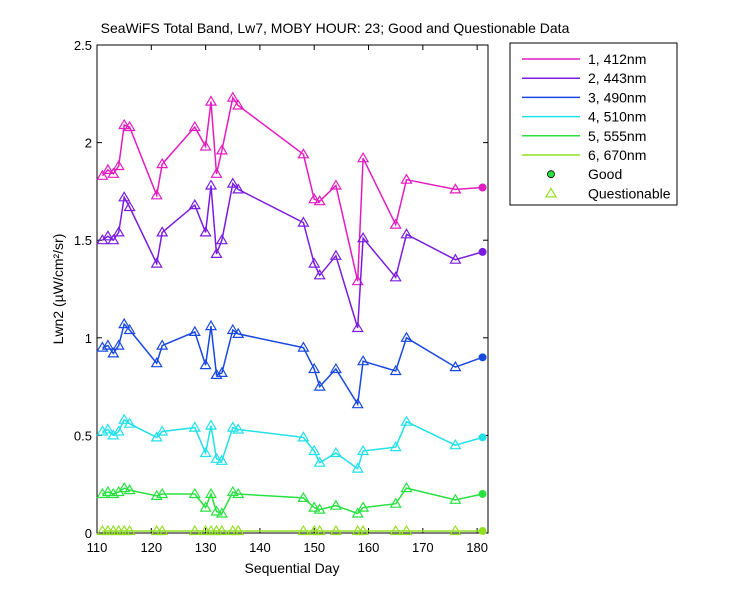 This screenshot has height=600, width=750. What do you see at coordinates (292, 568) in the screenshot?
I see `x-axis-title: Sequential Day` at bounding box center [292, 568].